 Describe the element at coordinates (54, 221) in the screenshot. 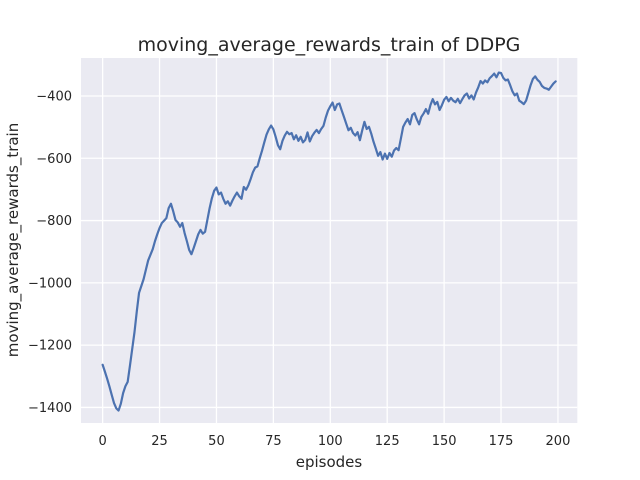

I see `y-tick-label: −800` at that location.